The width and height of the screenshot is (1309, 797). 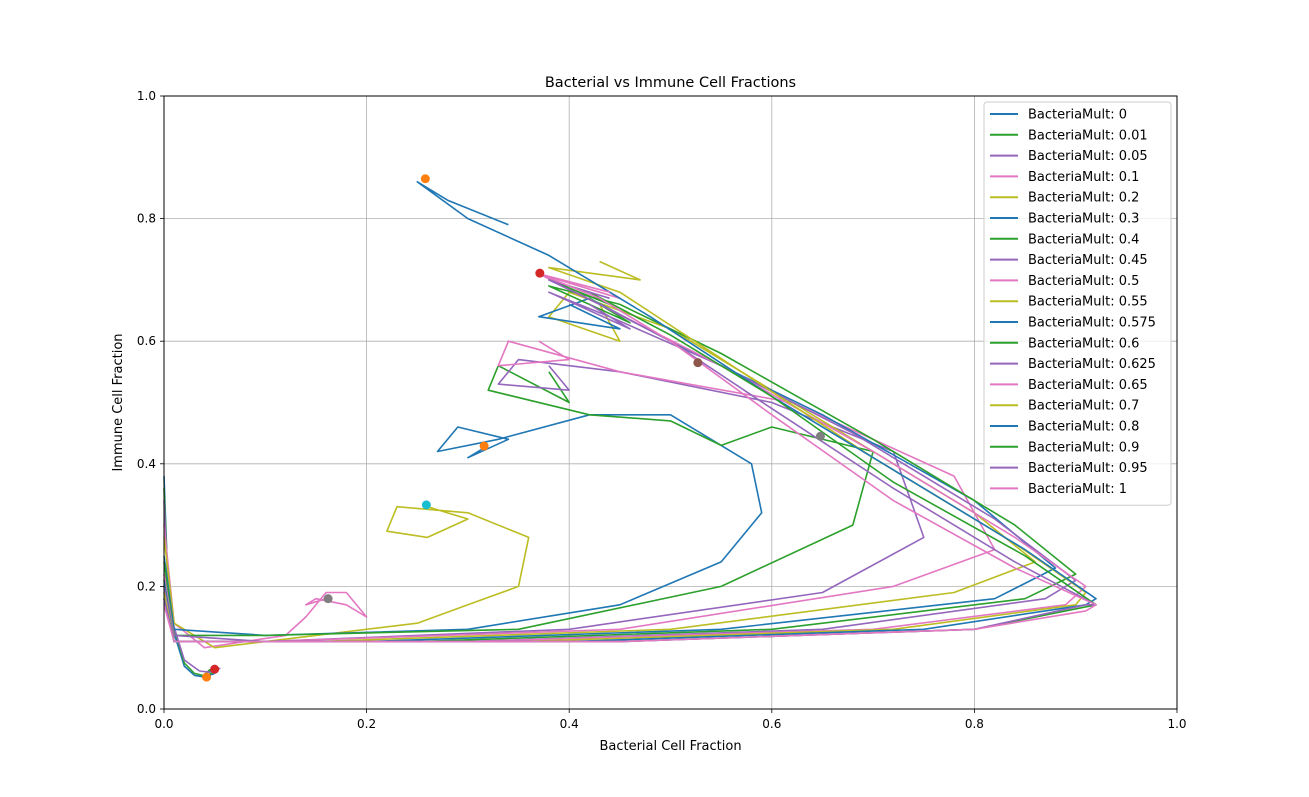 I want to click on y-axis-label: Immune Cell Fraction, so click(x=118, y=402).